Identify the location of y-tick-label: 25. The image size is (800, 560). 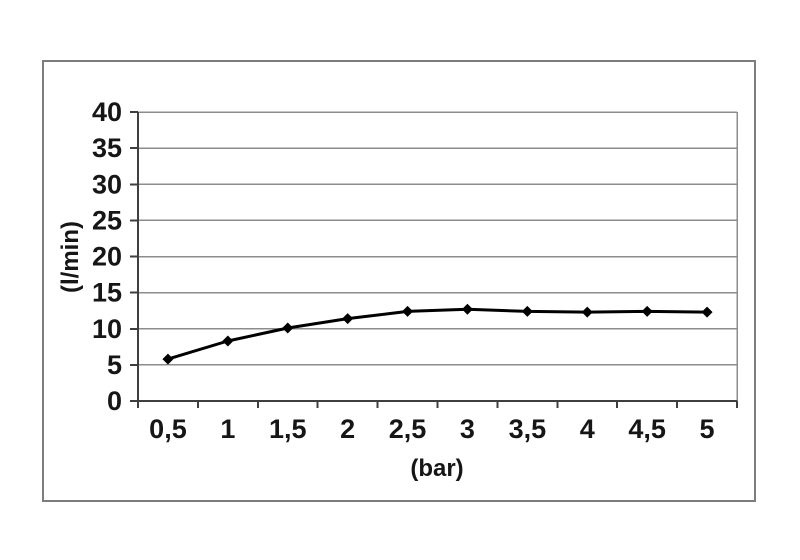
(107, 220).